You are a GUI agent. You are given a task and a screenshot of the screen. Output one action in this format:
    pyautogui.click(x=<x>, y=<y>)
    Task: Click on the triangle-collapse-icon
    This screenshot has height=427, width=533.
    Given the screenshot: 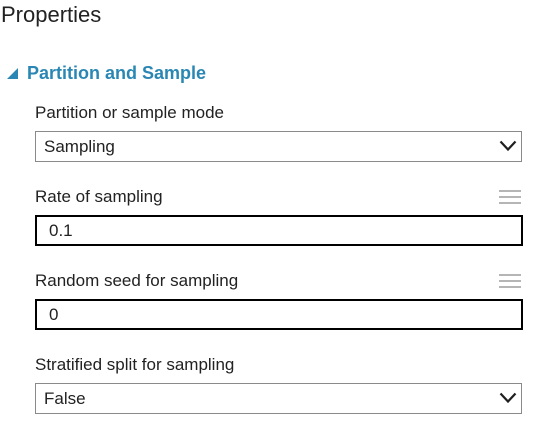 What is the action you would take?
    pyautogui.click(x=12, y=73)
    